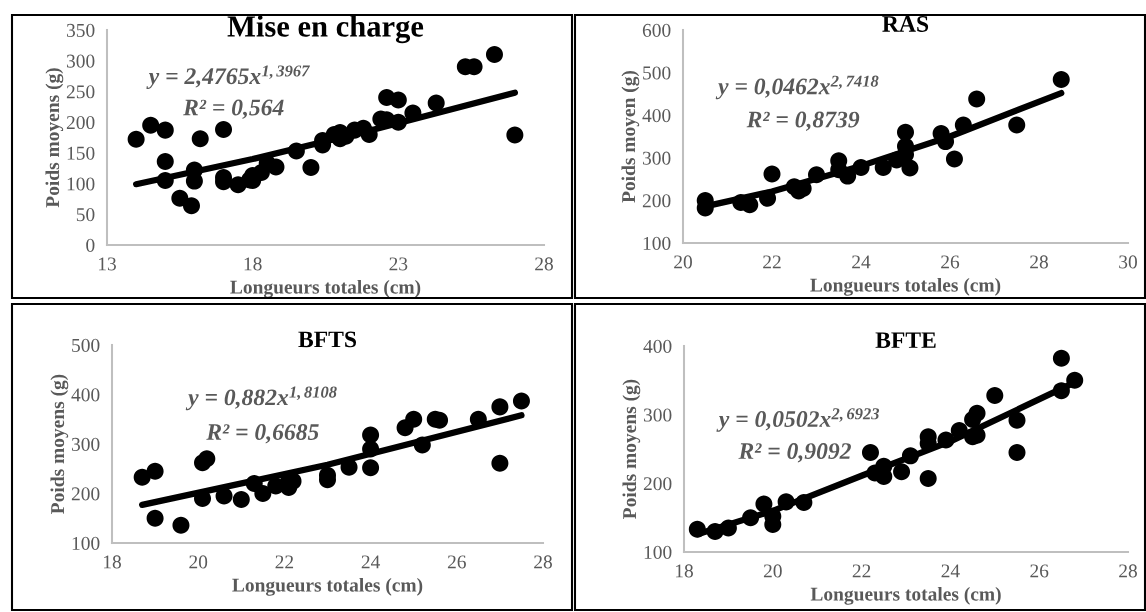  What do you see at coordinates (85, 215) in the screenshot?
I see `y-tick-label: 50` at bounding box center [85, 215].